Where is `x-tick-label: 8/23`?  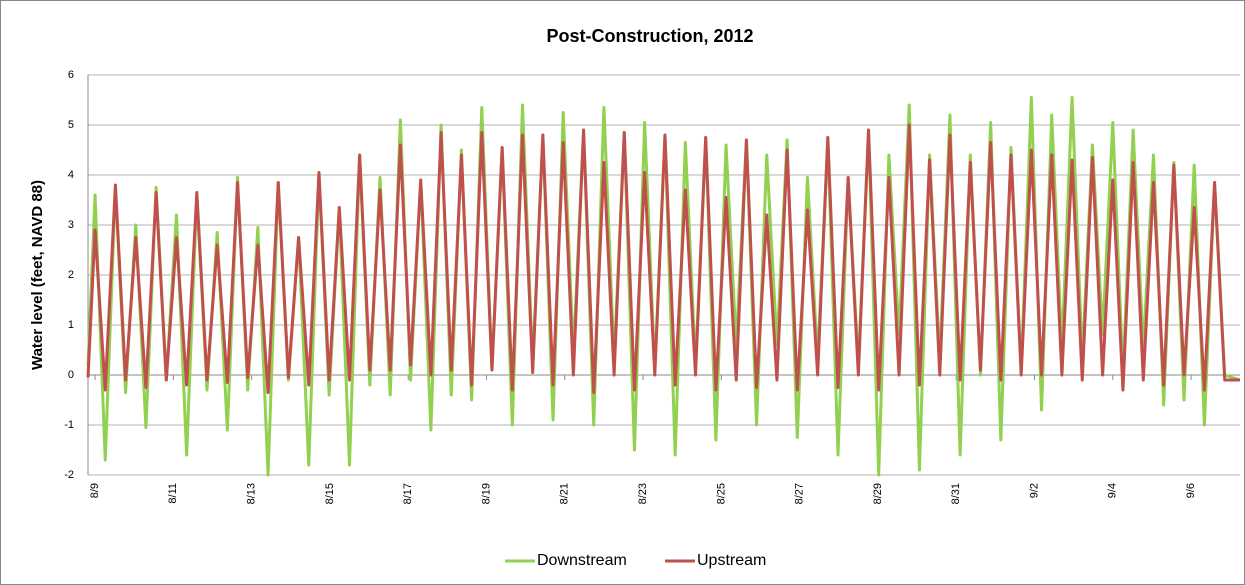 x-tick-label: 8/23 is located at coordinates (643, 493).